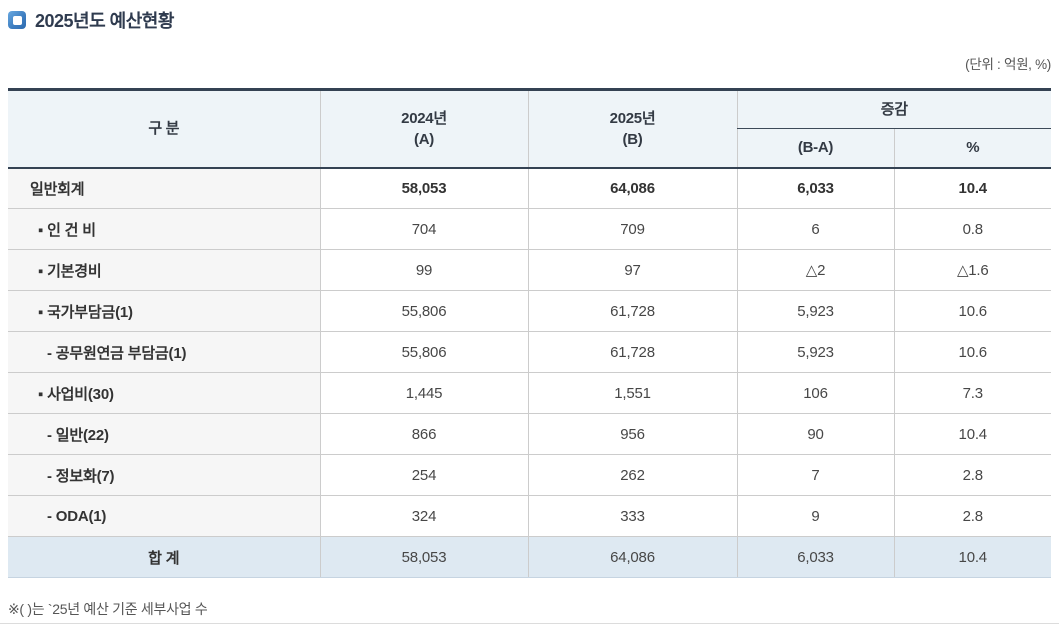  I want to click on value-2025: 956, so click(632, 434).